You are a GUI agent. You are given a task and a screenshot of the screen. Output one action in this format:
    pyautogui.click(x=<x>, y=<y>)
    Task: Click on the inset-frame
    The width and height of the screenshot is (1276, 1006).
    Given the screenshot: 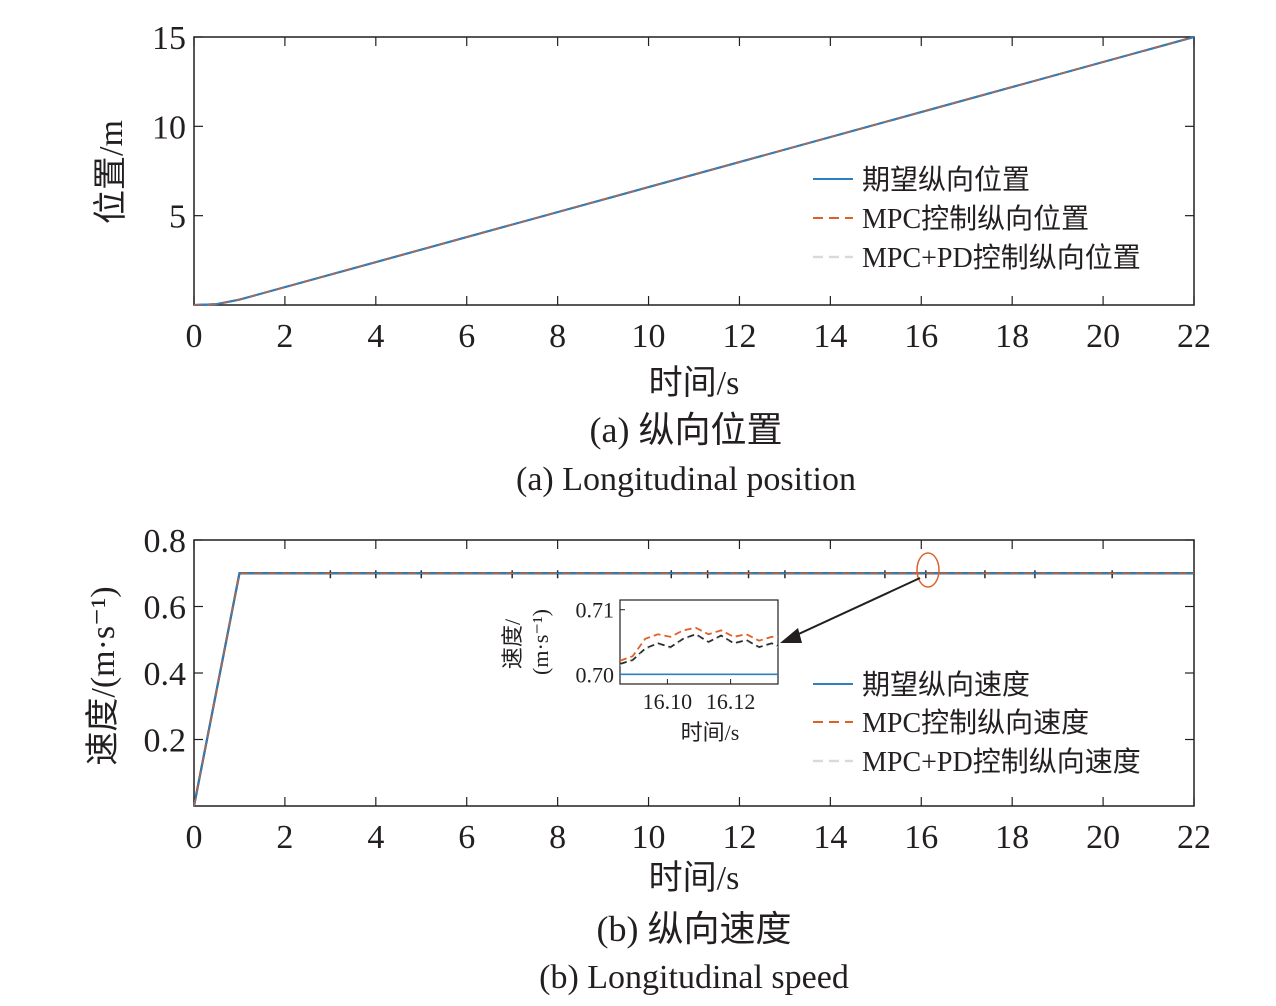 What is the action you would take?
    pyautogui.click(x=699, y=642)
    